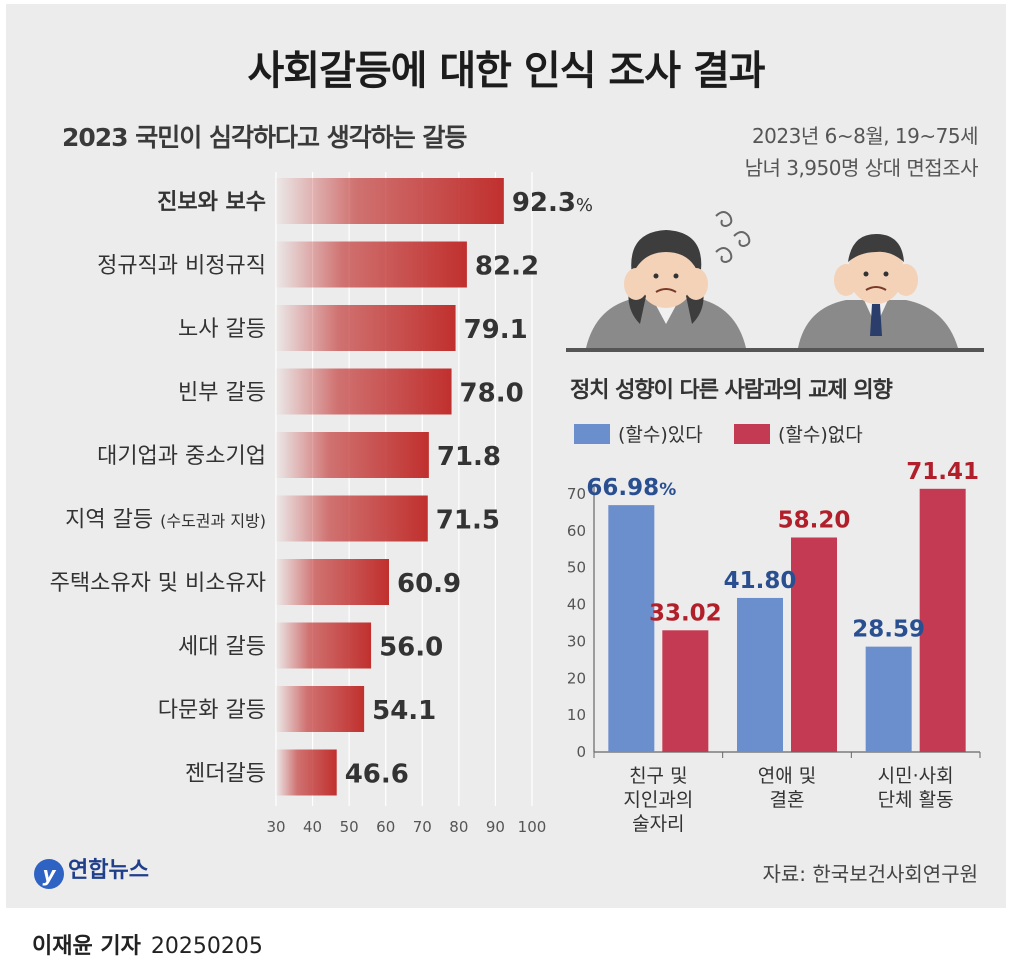 Image resolution: width=1012 pixels, height=972 pixels. Describe the element at coordinates (225, 774) in the screenshot. I see `category-label: 젠더갈등` at that location.